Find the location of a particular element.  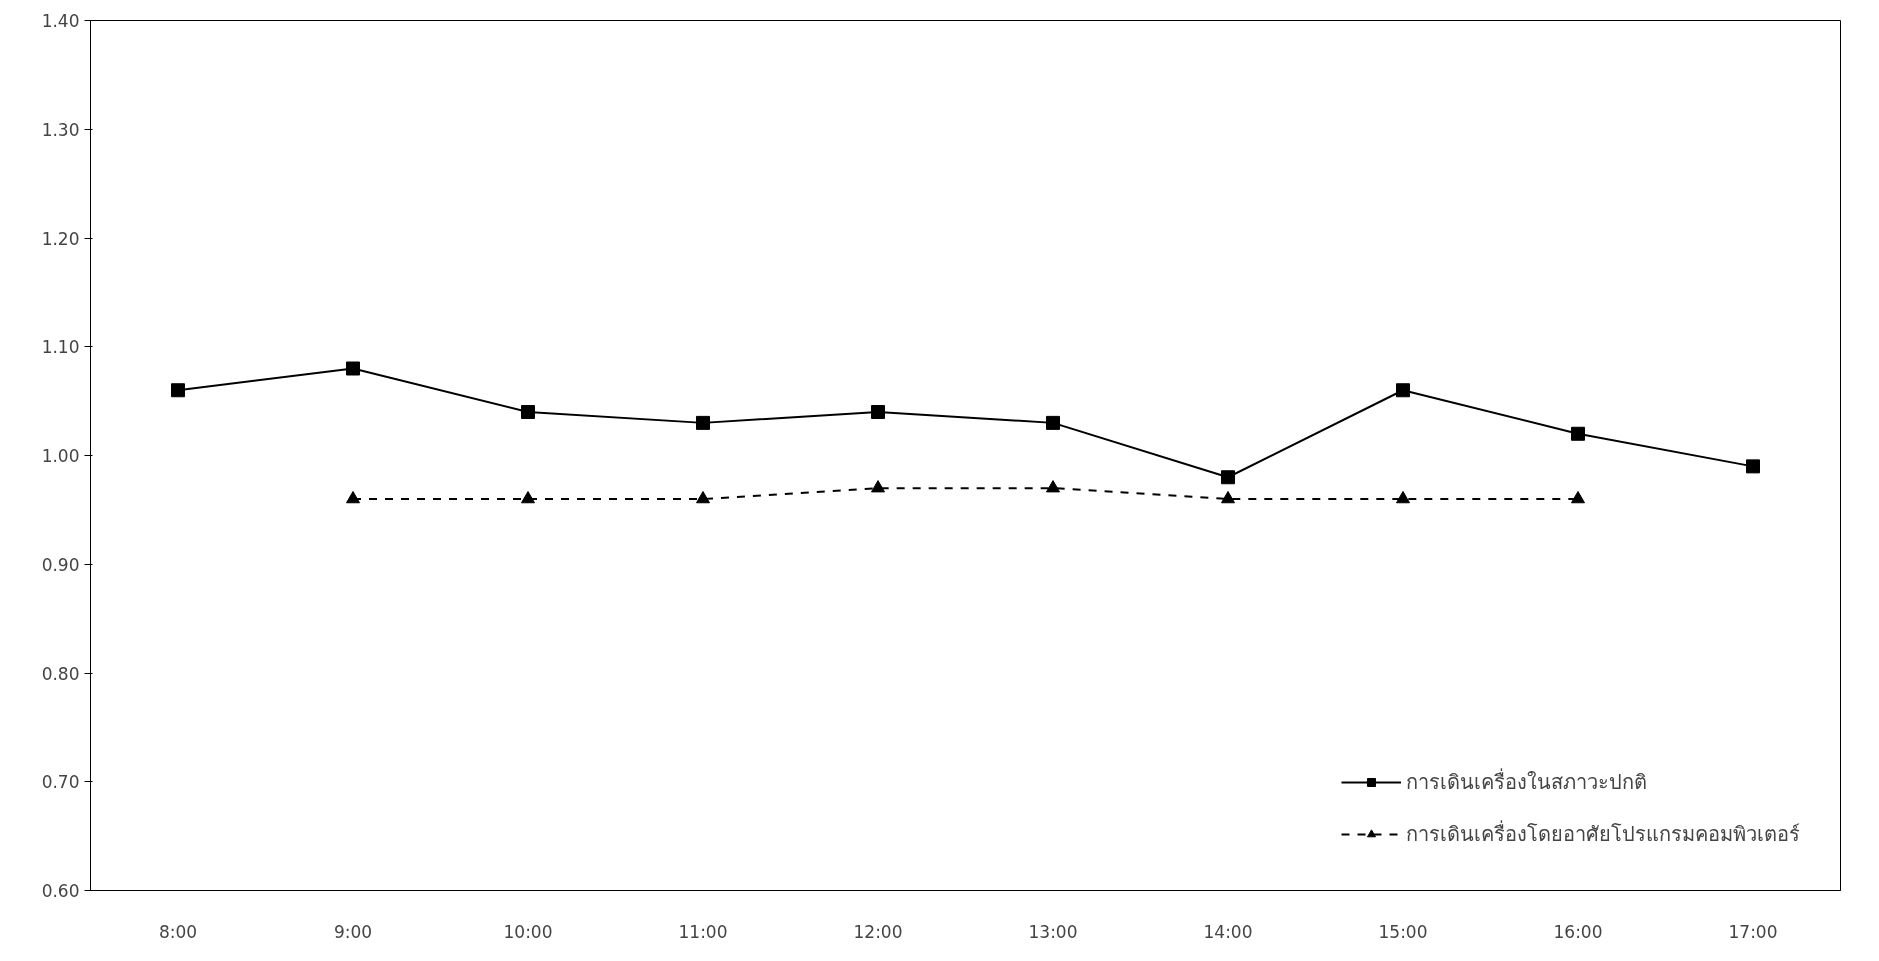

x-tick-label: 11:00 is located at coordinates (703, 931).